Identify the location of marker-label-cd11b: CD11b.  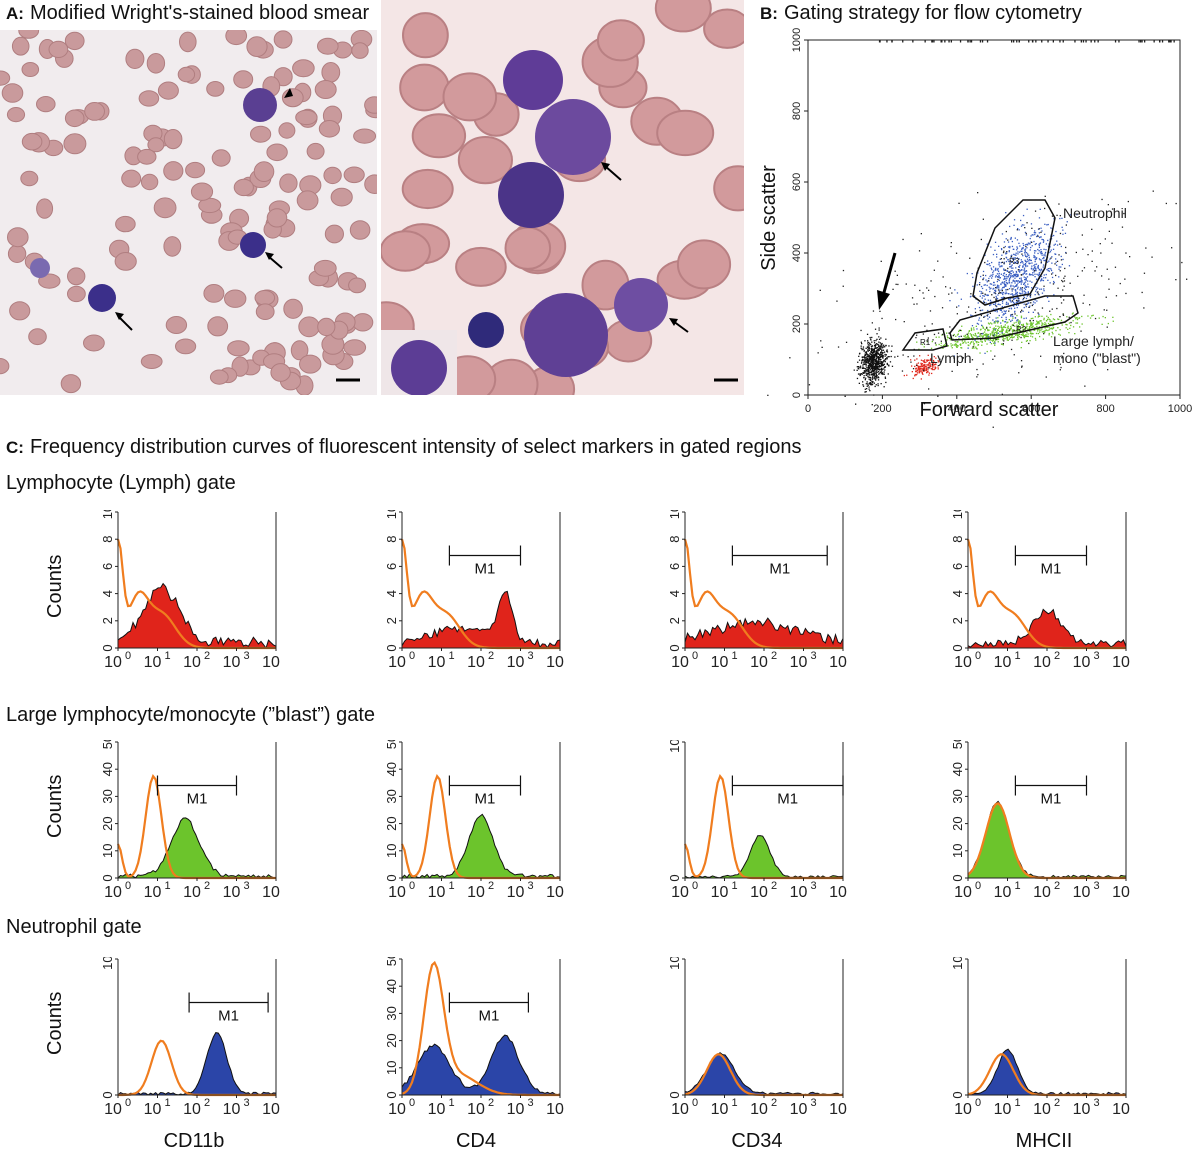
(194, 1141).